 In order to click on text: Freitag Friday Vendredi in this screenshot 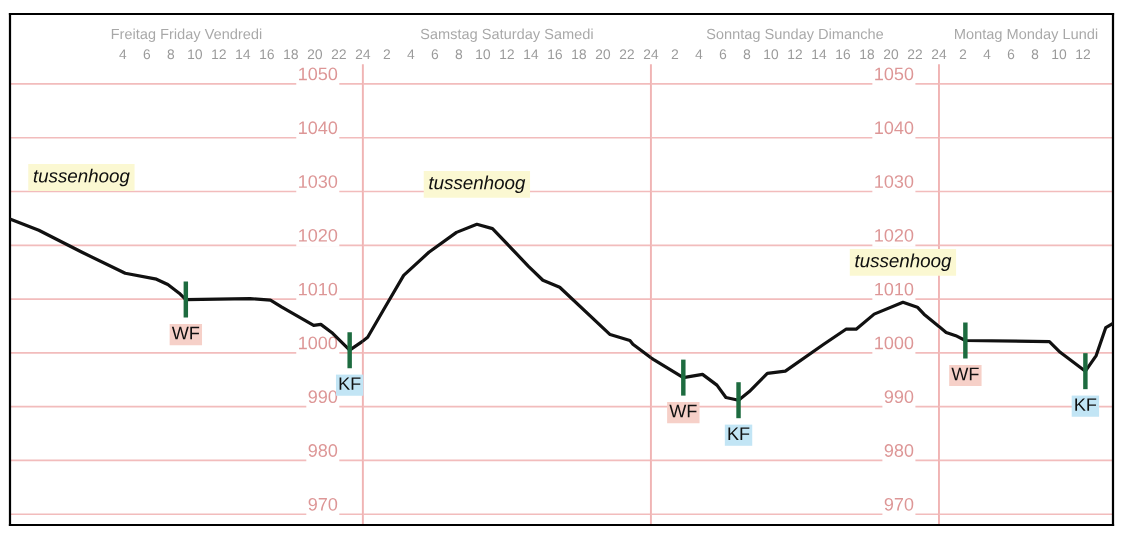, I will do `click(186, 35)`.